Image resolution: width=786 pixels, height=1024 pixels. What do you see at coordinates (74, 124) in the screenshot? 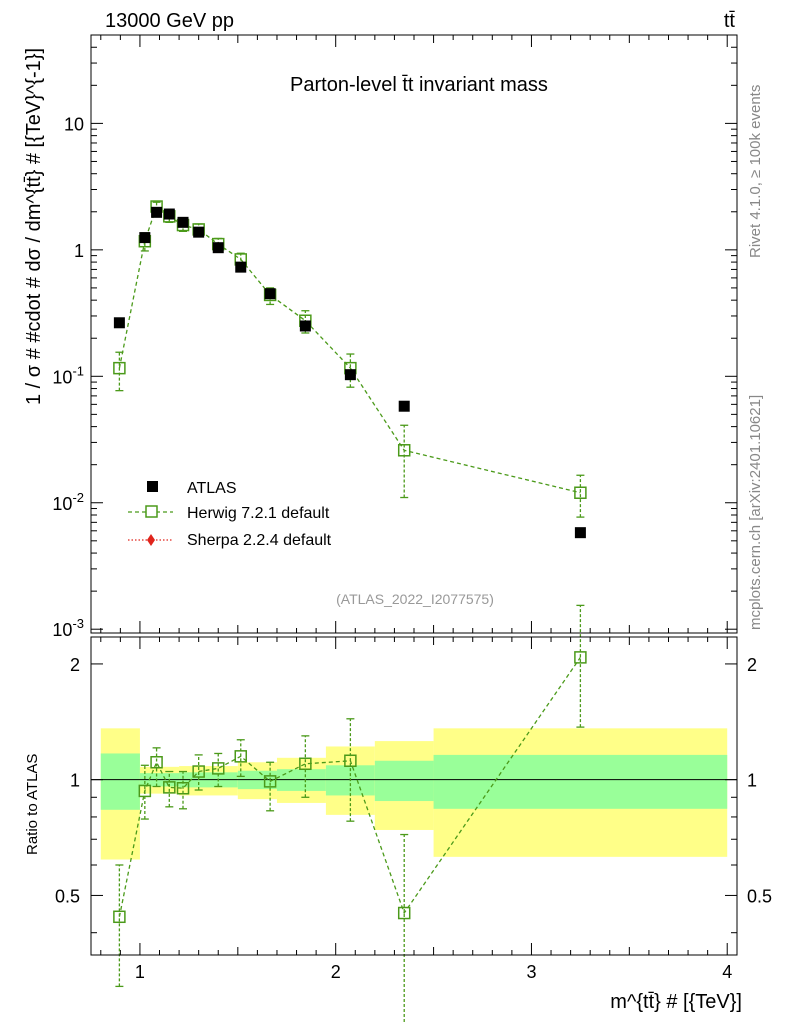
I see `main-y-tick-label: 10` at bounding box center [74, 124].